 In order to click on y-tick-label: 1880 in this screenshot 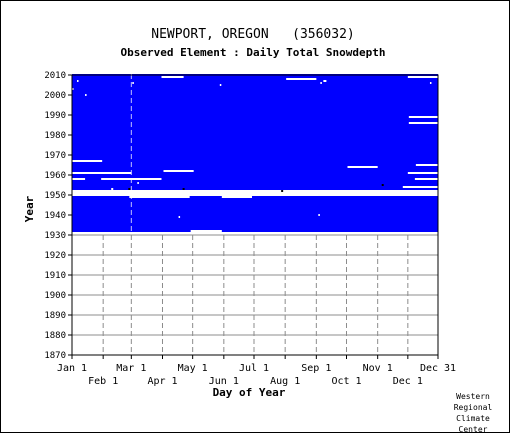, I will do `click(55, 336)`.